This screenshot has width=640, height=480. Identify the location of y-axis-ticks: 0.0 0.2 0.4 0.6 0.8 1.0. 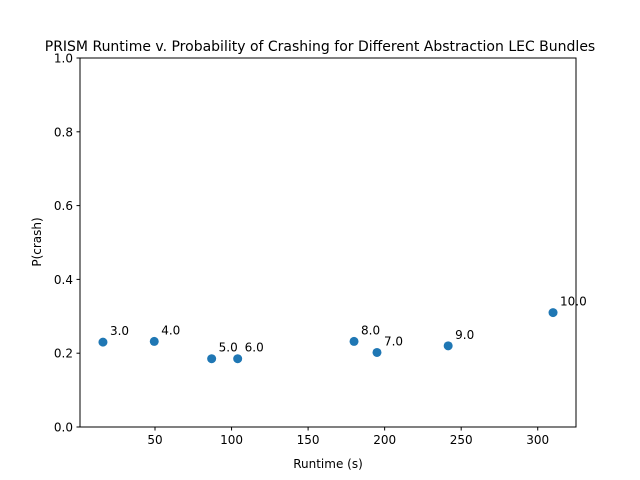
(67, 243).